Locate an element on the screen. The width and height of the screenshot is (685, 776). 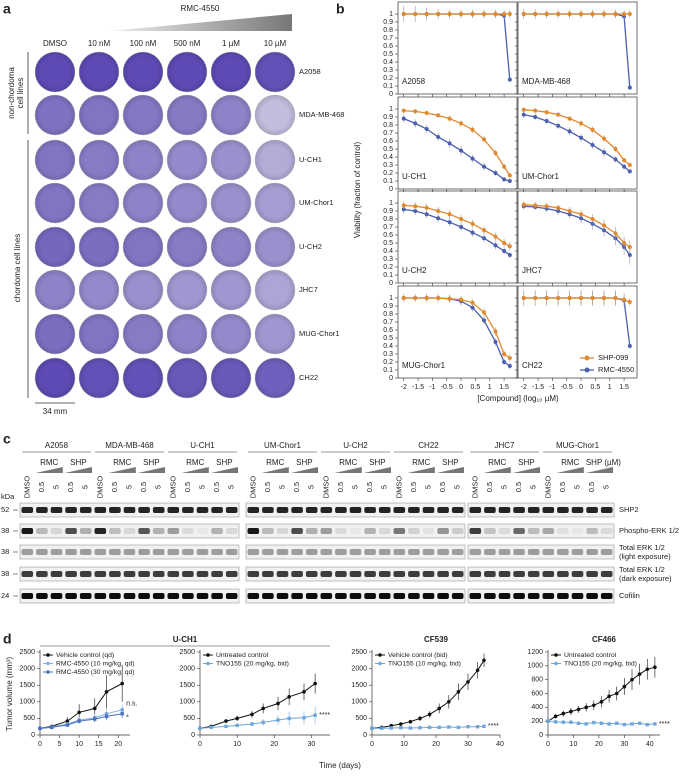
drug-label: RMC-4550 is located at coordinates (200, 8).